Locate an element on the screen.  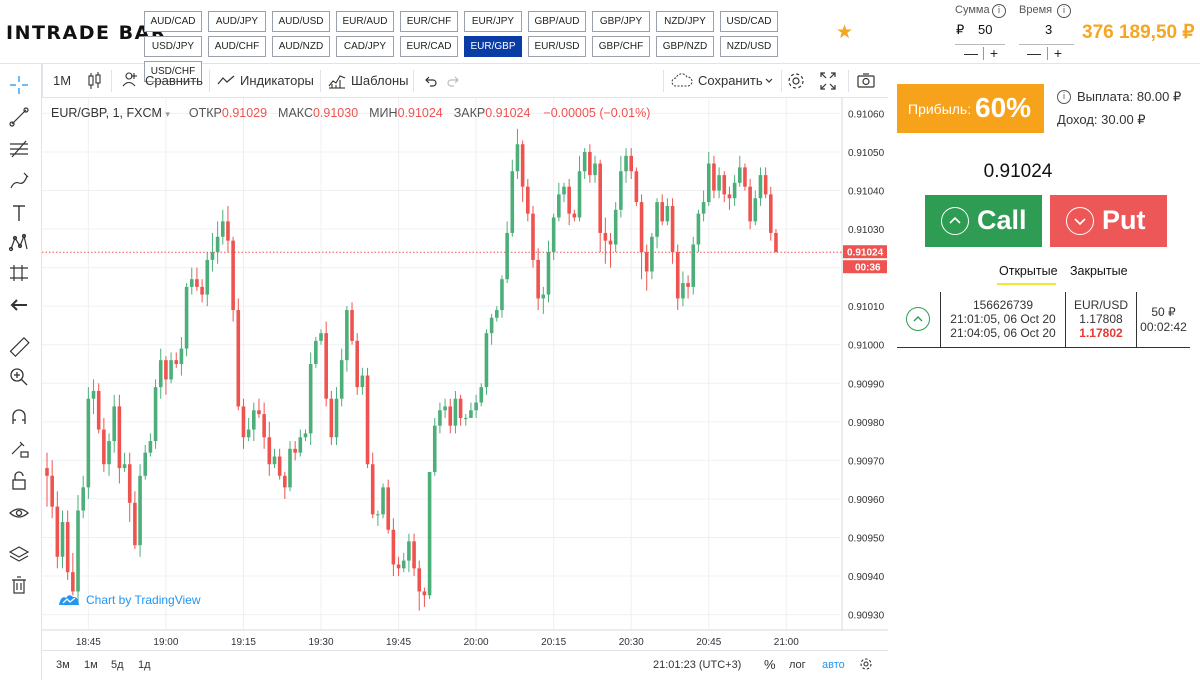
interval-button: 1M is located at coordinates (62, 80).